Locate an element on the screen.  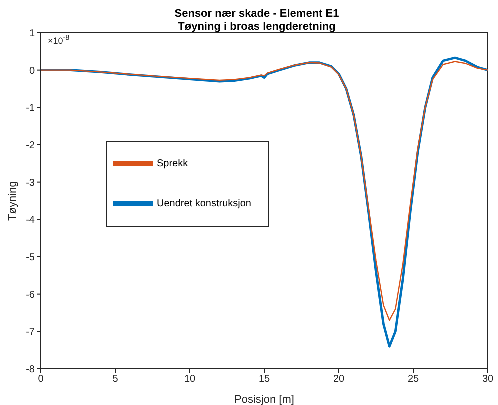
x-axis-title: Posisjon [m] is located at coordinates (264, 399).